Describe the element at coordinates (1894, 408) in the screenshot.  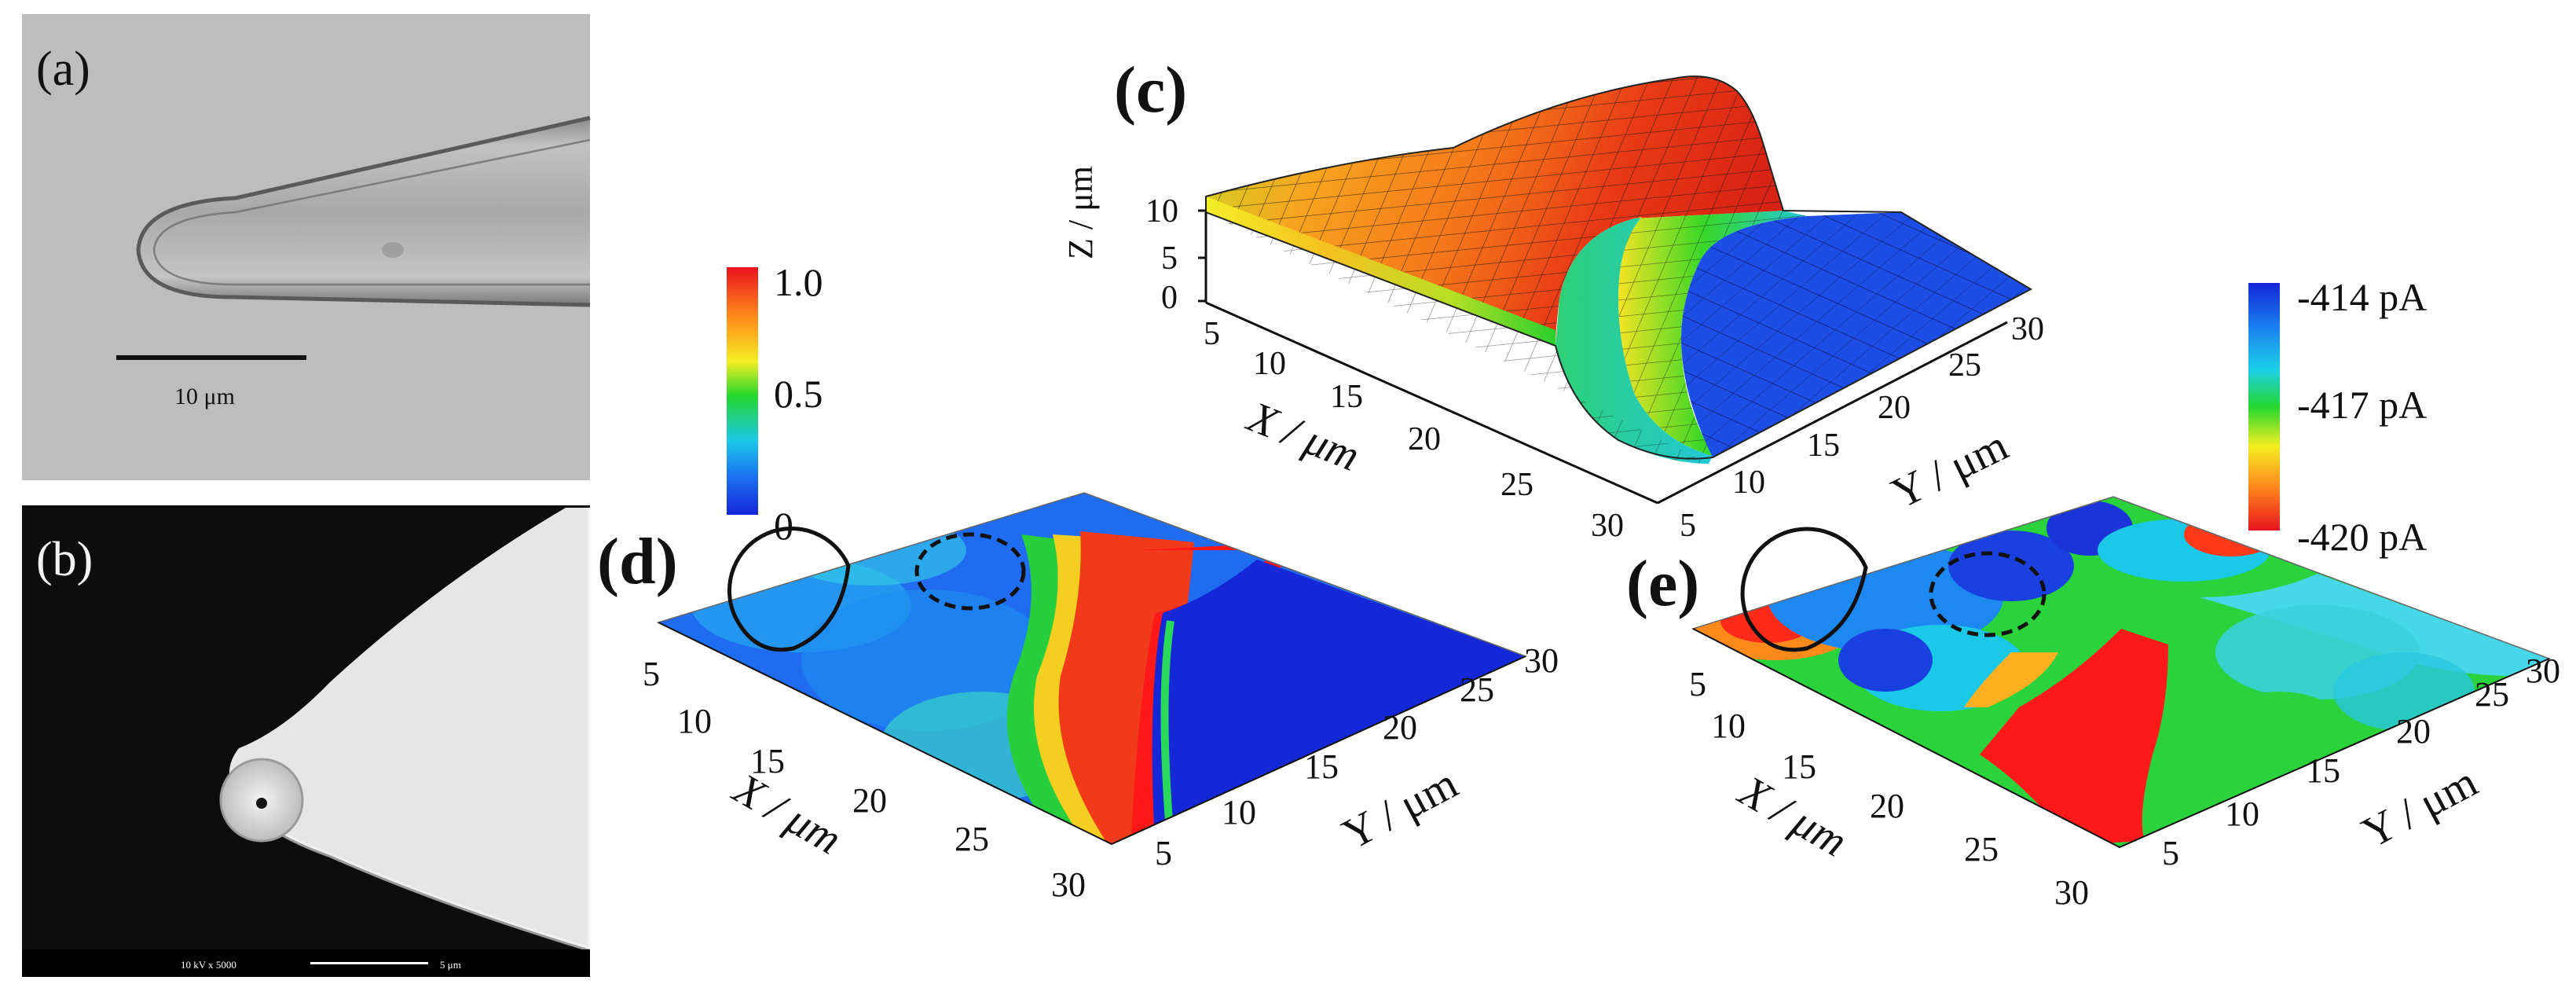
I see `panel-c-y-tick-20: 20` at that location.